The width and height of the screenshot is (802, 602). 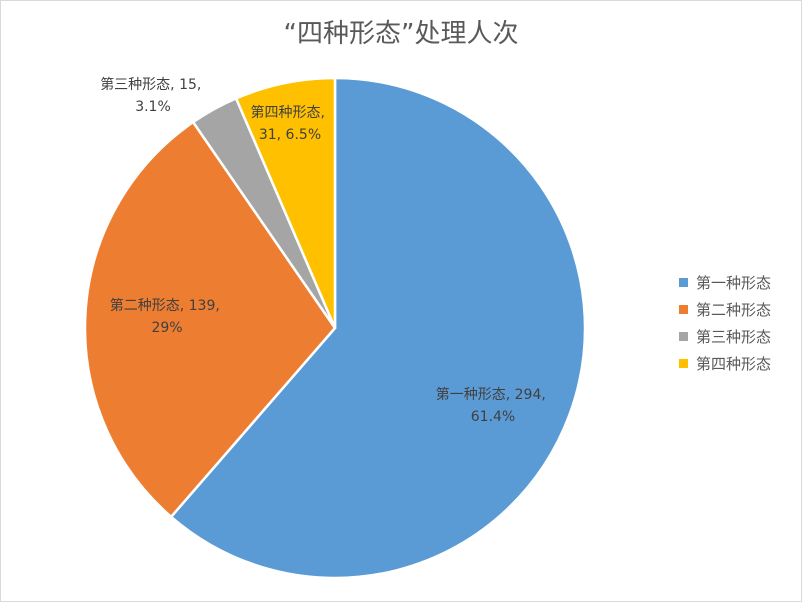 I want to click on legend-swatch-fourth, so click(x=683, y=363).